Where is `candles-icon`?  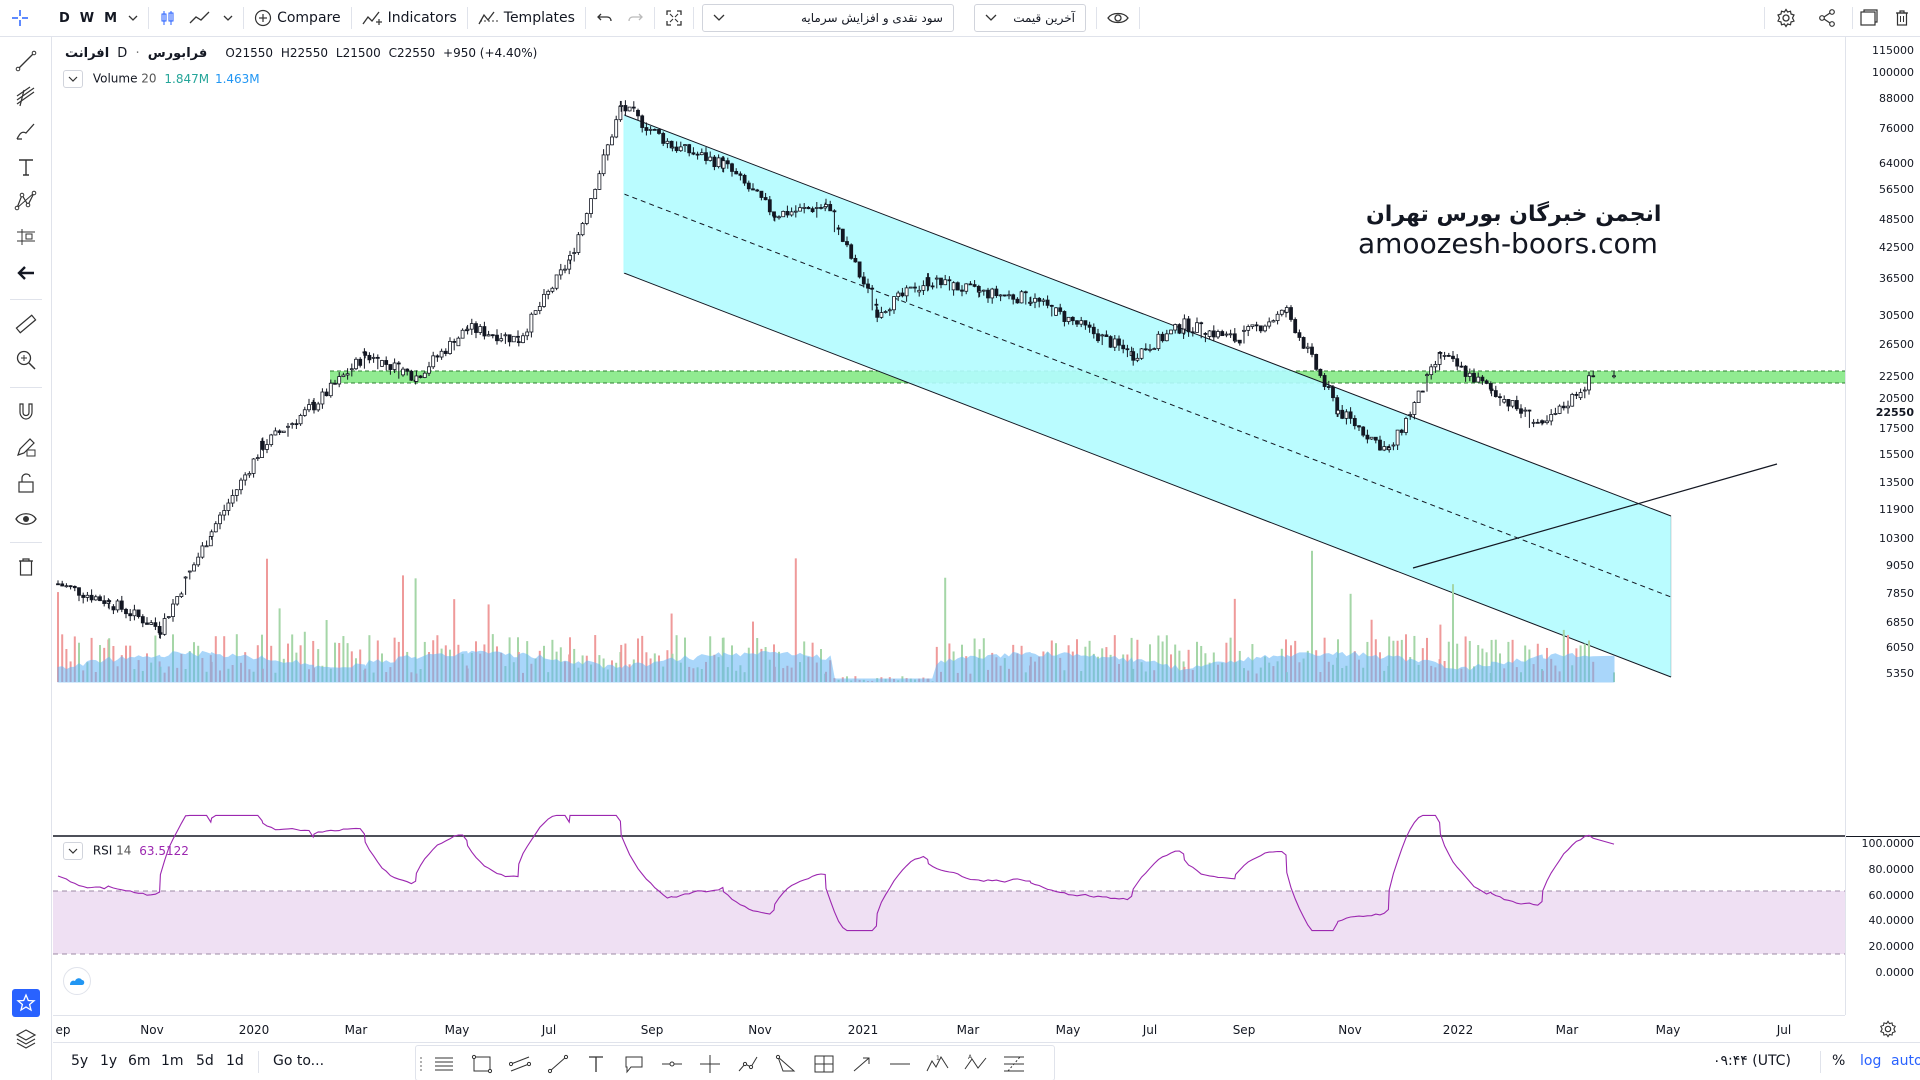
candles-icon is located at coordinates (168, 18).